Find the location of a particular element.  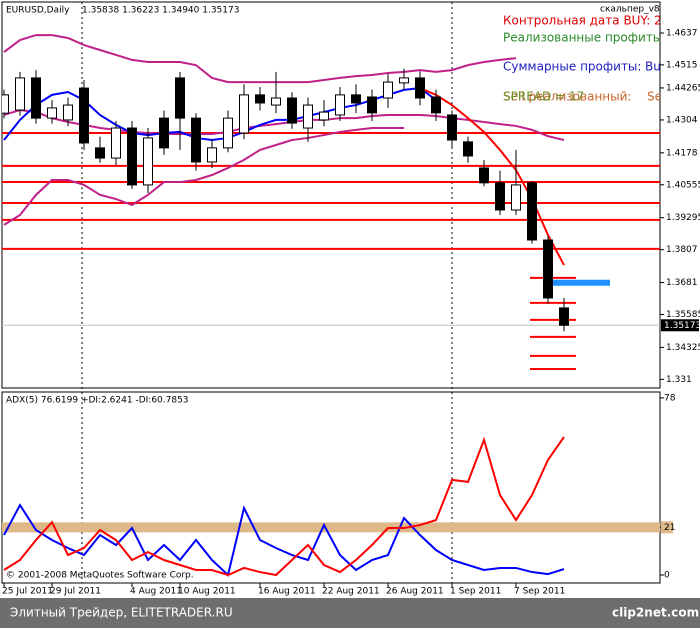

total: Суммарные профиты: is located at coordinates (572, 67).